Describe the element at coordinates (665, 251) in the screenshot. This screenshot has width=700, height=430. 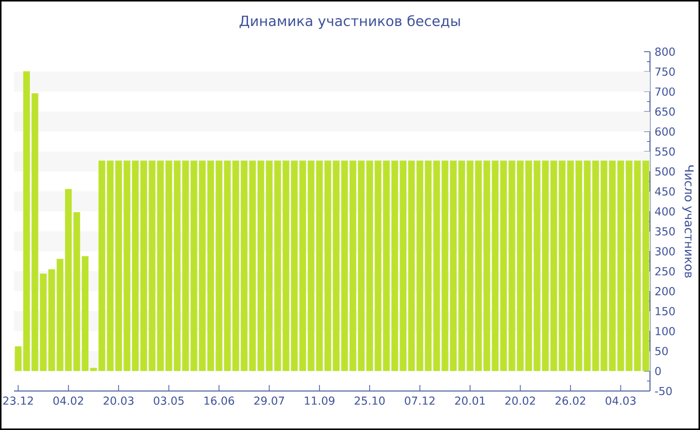
I see `y-tick-label: 300` at that location.